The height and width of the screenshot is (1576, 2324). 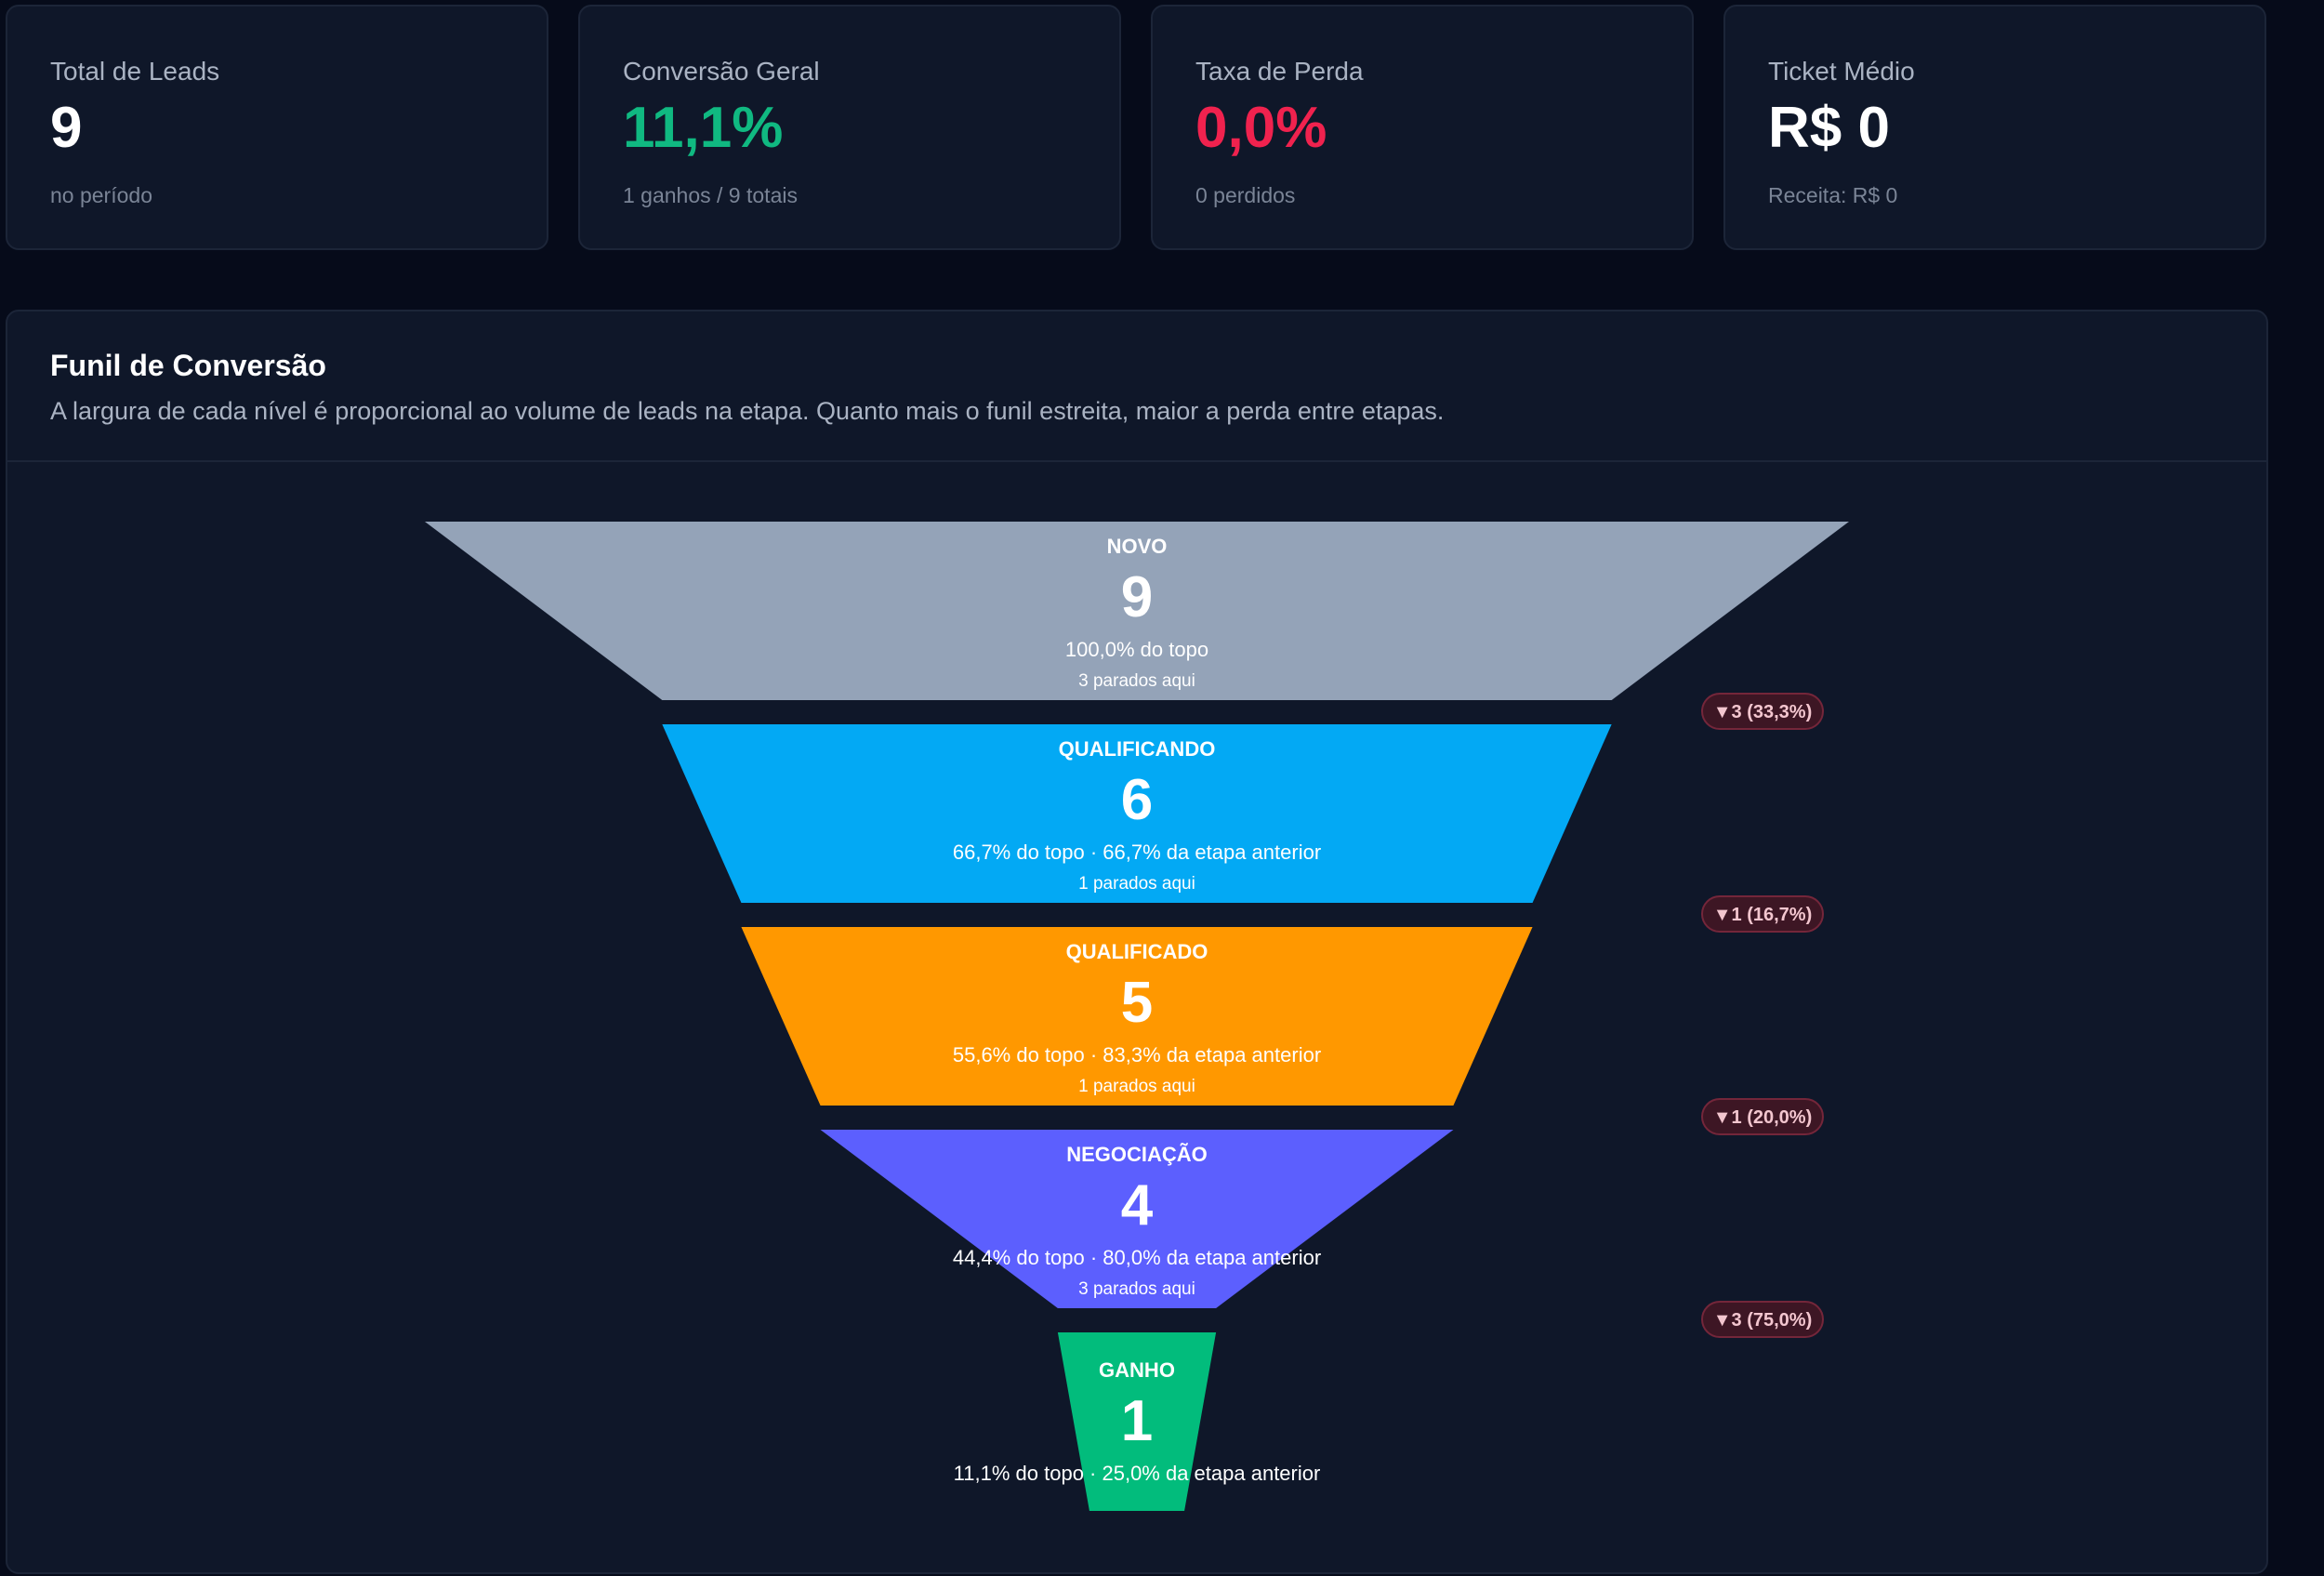 I want to click on stage-count-value: 1, so click(x=1137, y=1421).